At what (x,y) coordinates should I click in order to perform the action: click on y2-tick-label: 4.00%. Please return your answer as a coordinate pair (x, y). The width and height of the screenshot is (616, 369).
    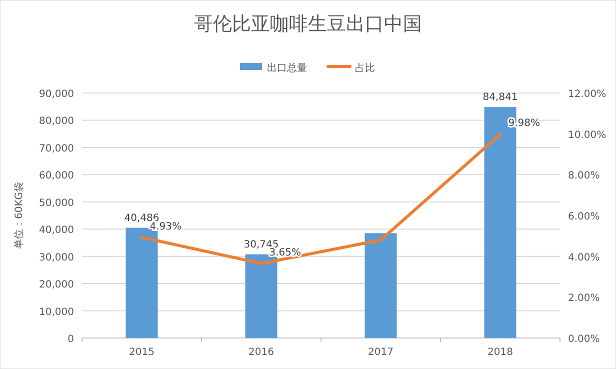
    Looking at the image, I should click on (584, 258).